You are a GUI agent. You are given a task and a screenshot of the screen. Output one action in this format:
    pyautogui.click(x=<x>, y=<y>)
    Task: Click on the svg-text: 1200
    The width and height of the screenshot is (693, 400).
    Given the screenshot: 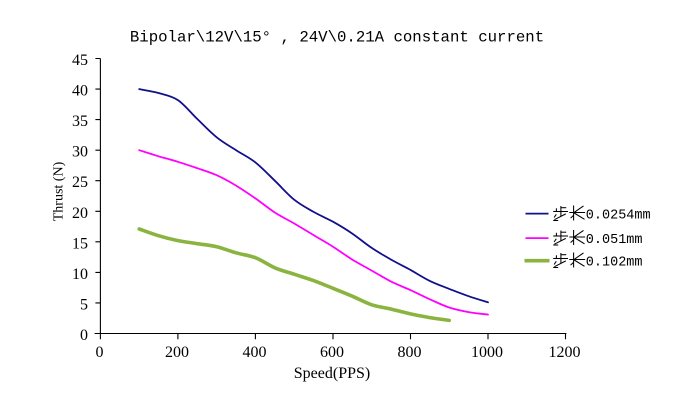 What is the action you would take?
    pyautogui.click(x=565, y=352)
    